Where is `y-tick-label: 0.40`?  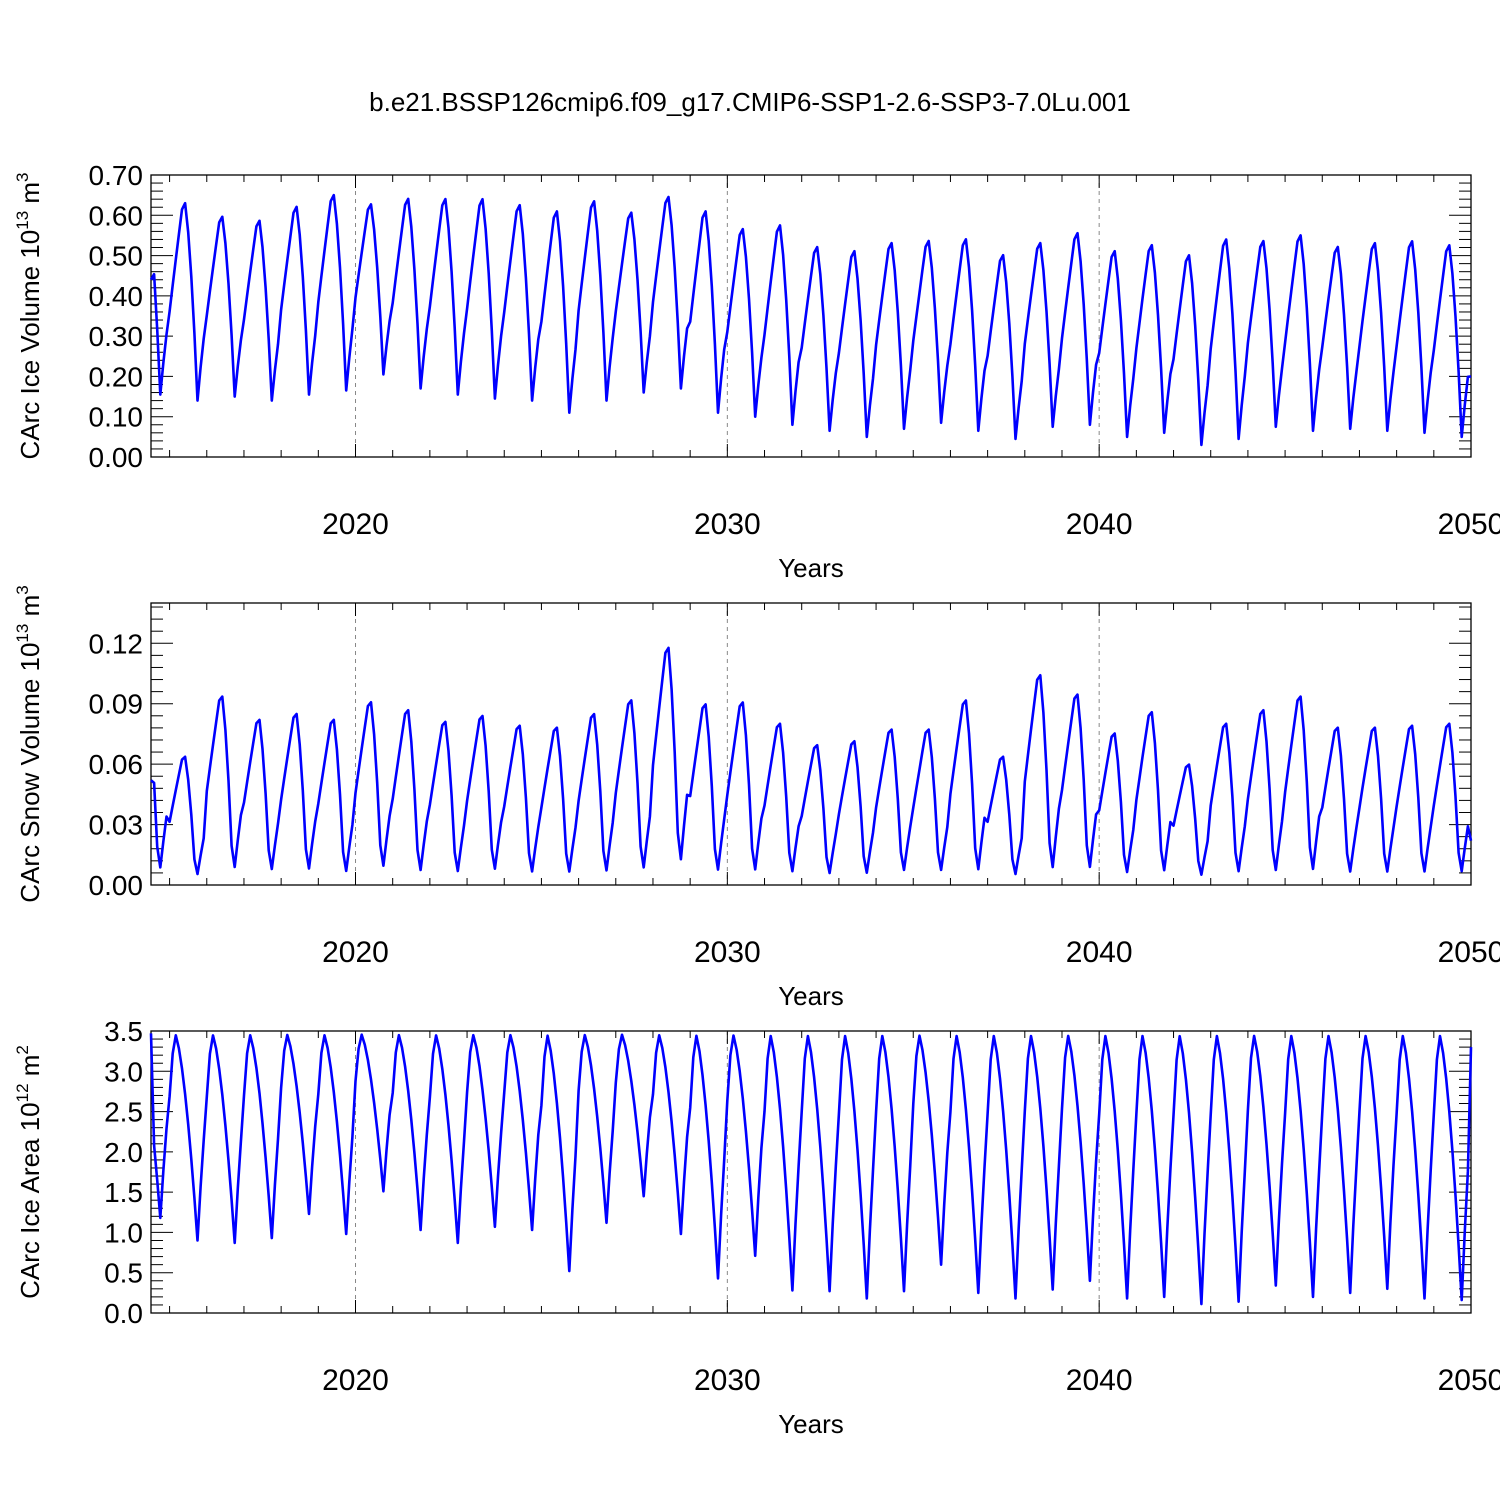
y-tick-label: 0.40 is located at coordinates (116, 296).